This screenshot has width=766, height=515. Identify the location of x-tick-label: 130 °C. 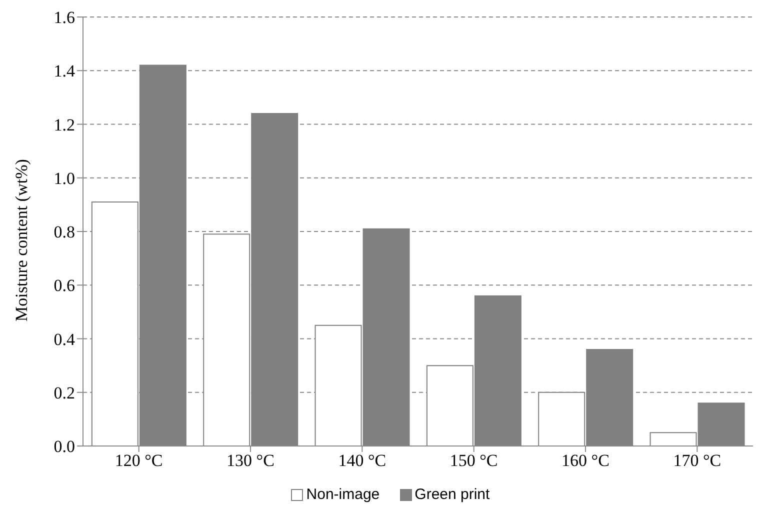
(250, 460).